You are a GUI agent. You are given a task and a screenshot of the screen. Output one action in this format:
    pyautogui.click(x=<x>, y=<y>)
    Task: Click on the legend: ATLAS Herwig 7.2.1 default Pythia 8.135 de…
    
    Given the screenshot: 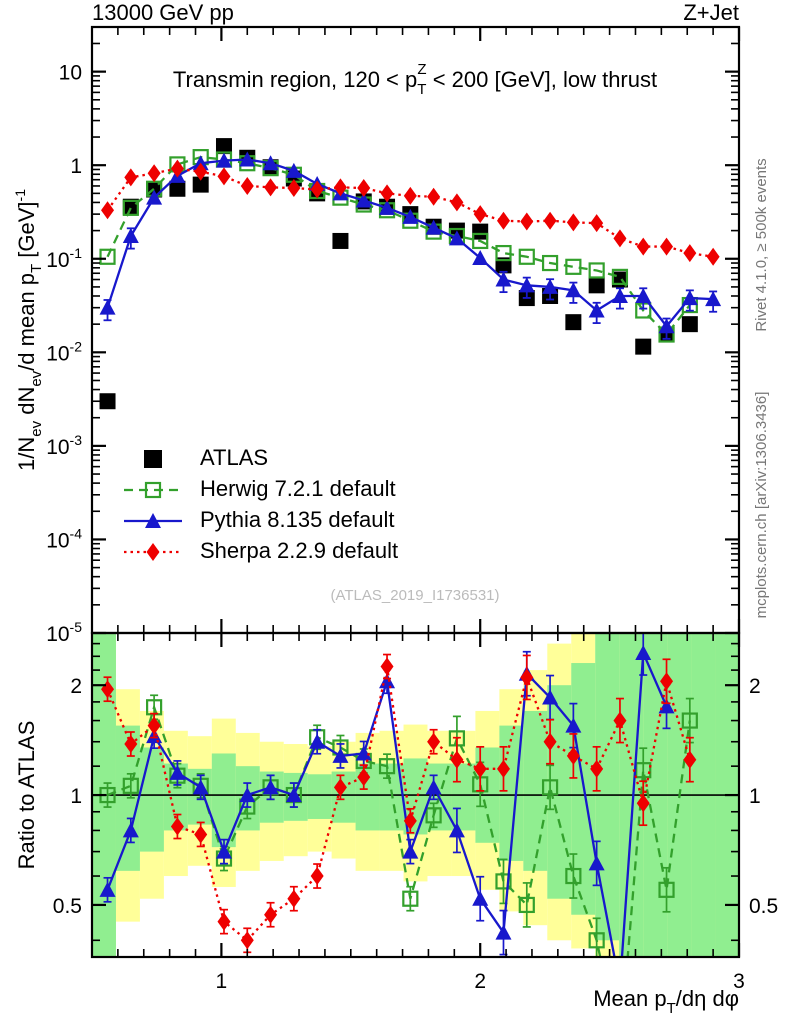 What is the action you would take?
    pyautogui.click(x=261, y=504)
    